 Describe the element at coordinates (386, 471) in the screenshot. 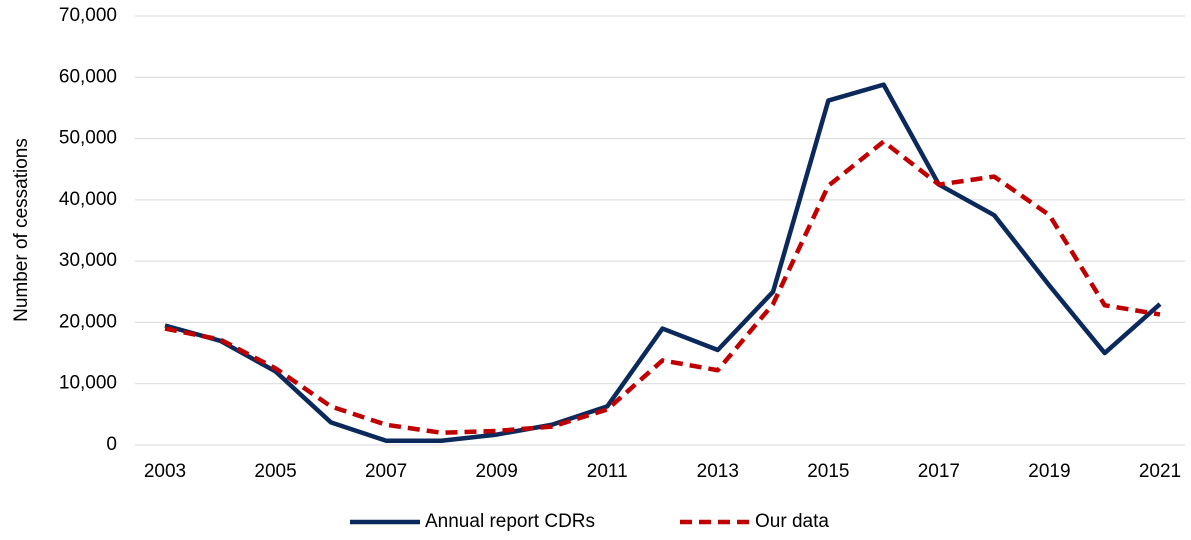

I see `x-tick-label: 2007` at that location.